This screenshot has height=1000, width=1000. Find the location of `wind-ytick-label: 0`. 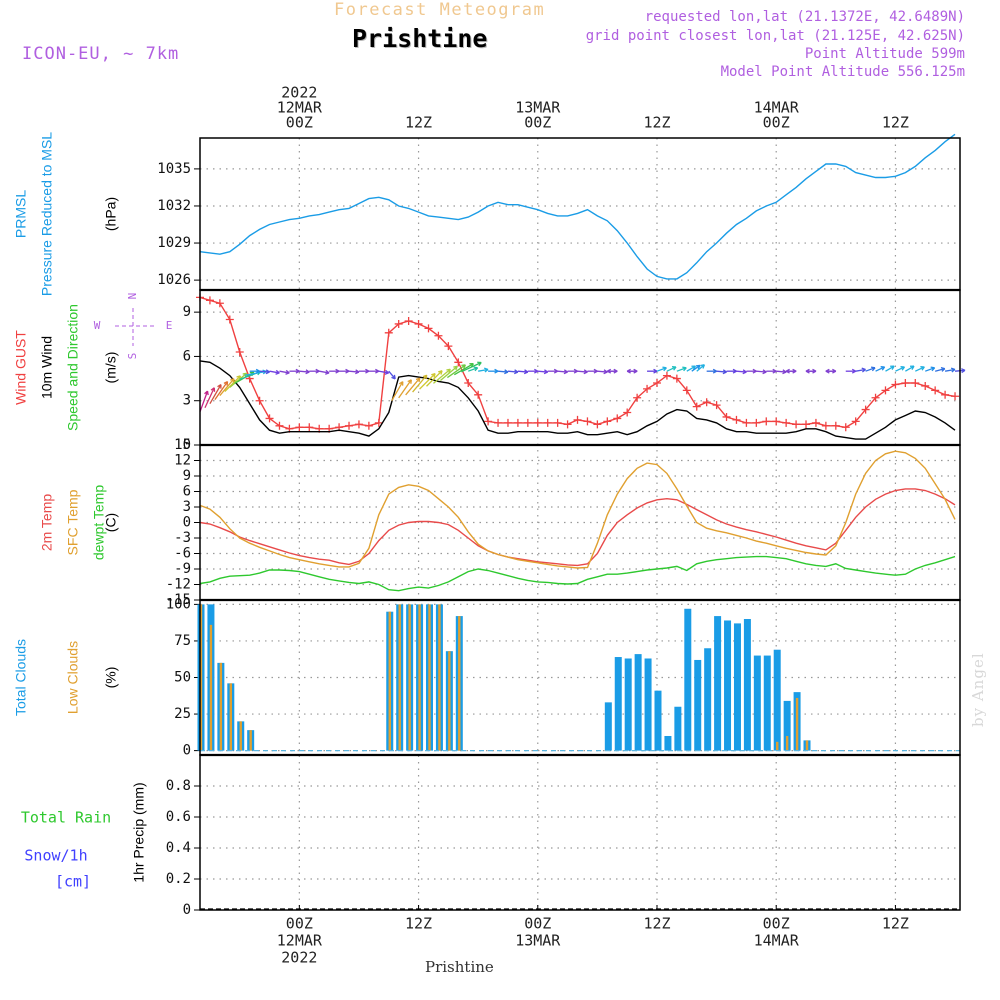

wind-ytick-label: 0 is located at coordinates (187, 445).